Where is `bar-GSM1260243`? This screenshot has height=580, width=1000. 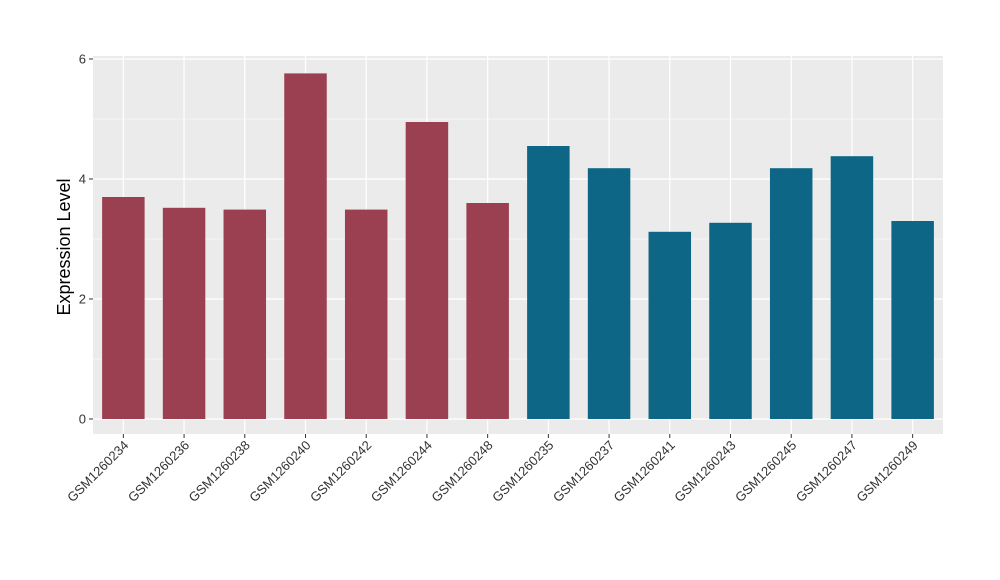
bar-GSM1260243 is located at coordinates (730, 320).